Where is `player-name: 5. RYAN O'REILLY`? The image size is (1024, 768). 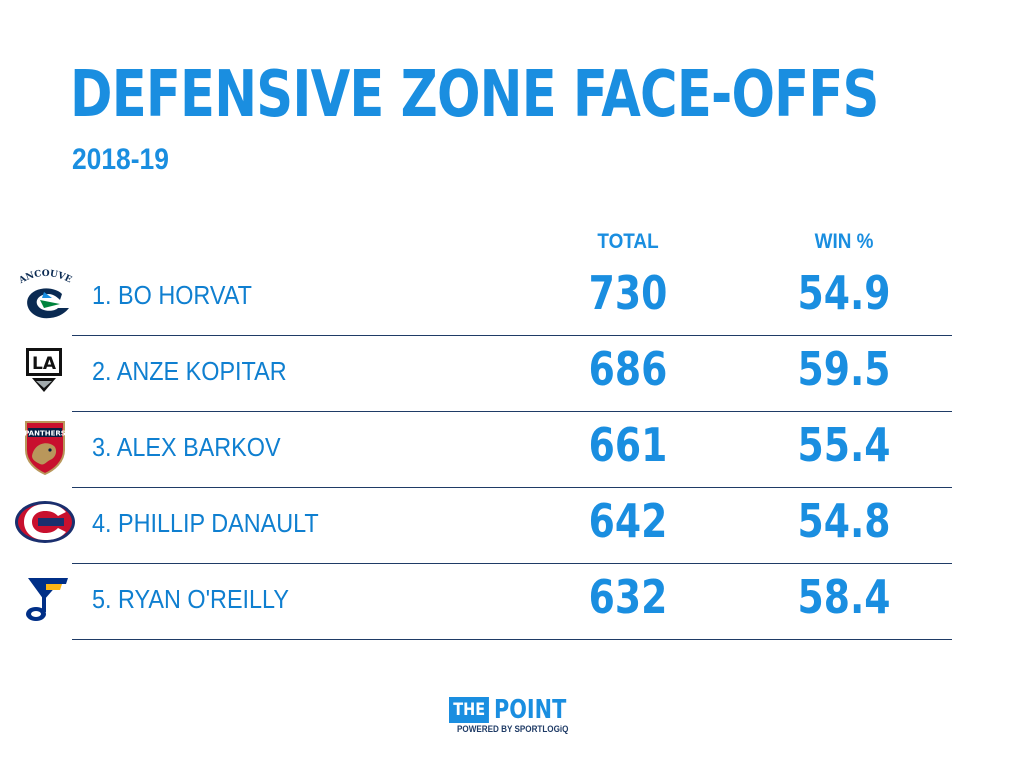 player-name: 5. RYAN O'REILLY is located at coordinates (190, 599).